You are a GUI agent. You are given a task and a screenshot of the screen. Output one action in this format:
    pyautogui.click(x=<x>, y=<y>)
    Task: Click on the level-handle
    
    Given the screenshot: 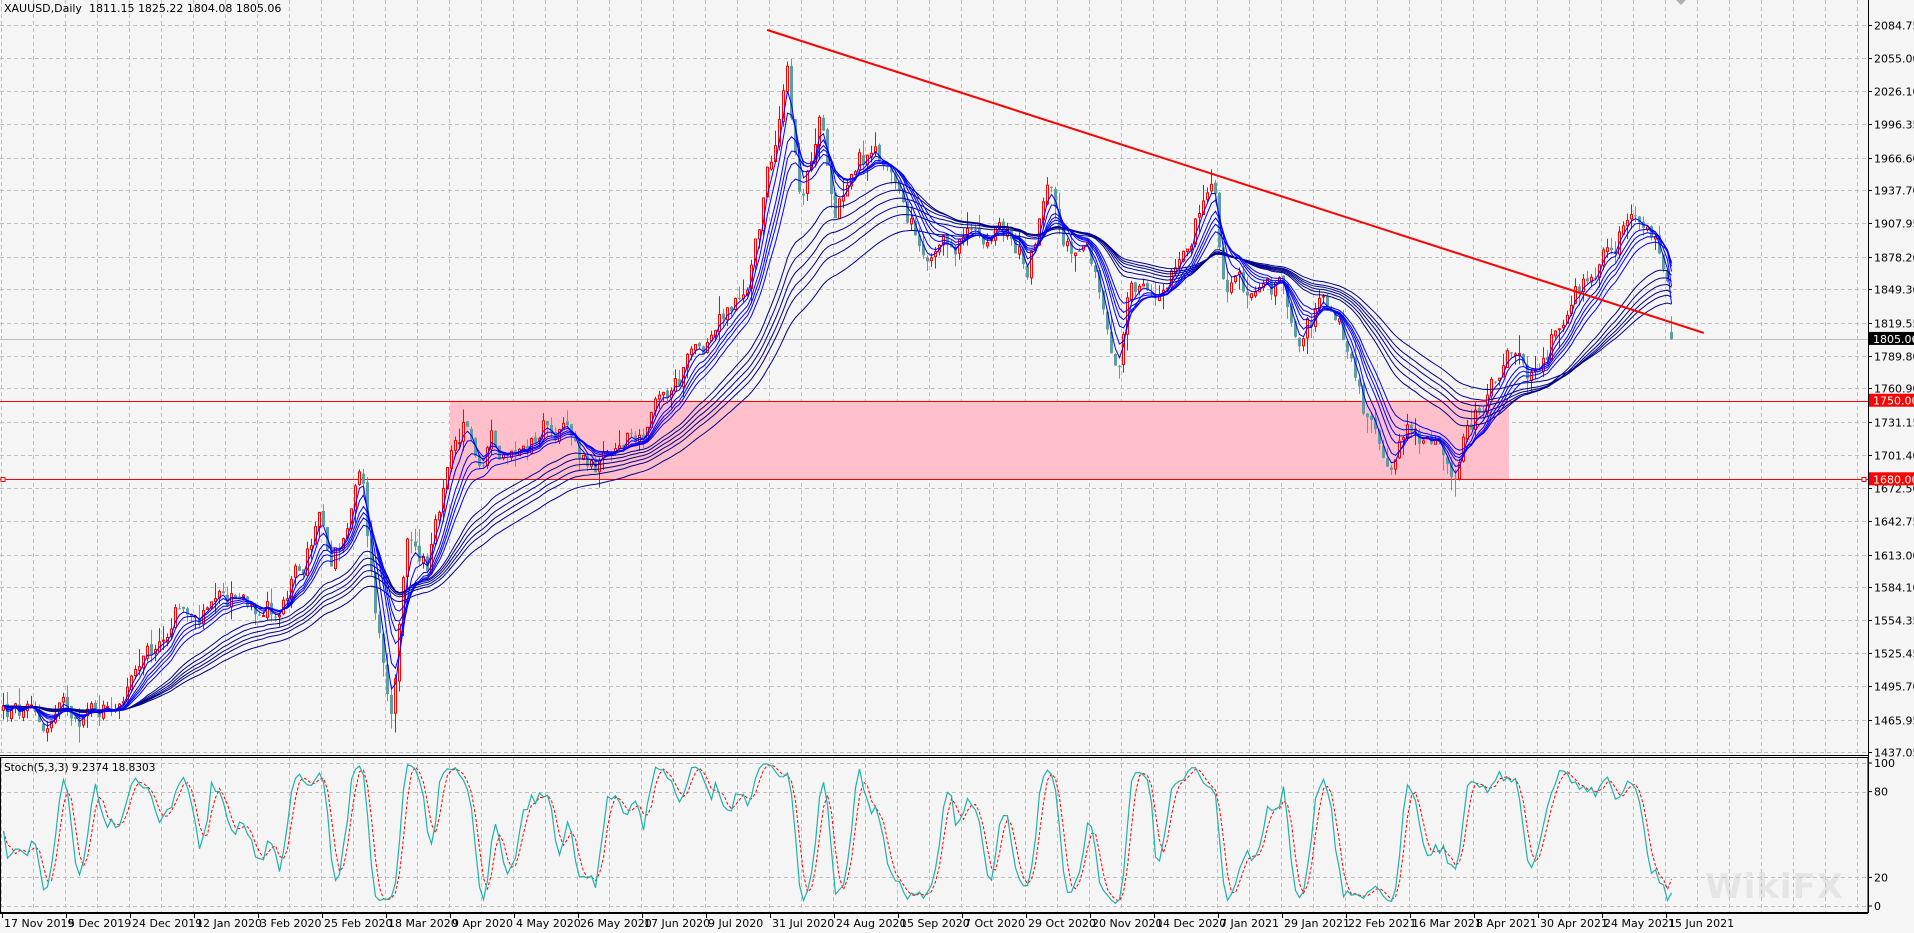 What is the action you would take?
    pyautogui.click(x=1864, y=479)
    